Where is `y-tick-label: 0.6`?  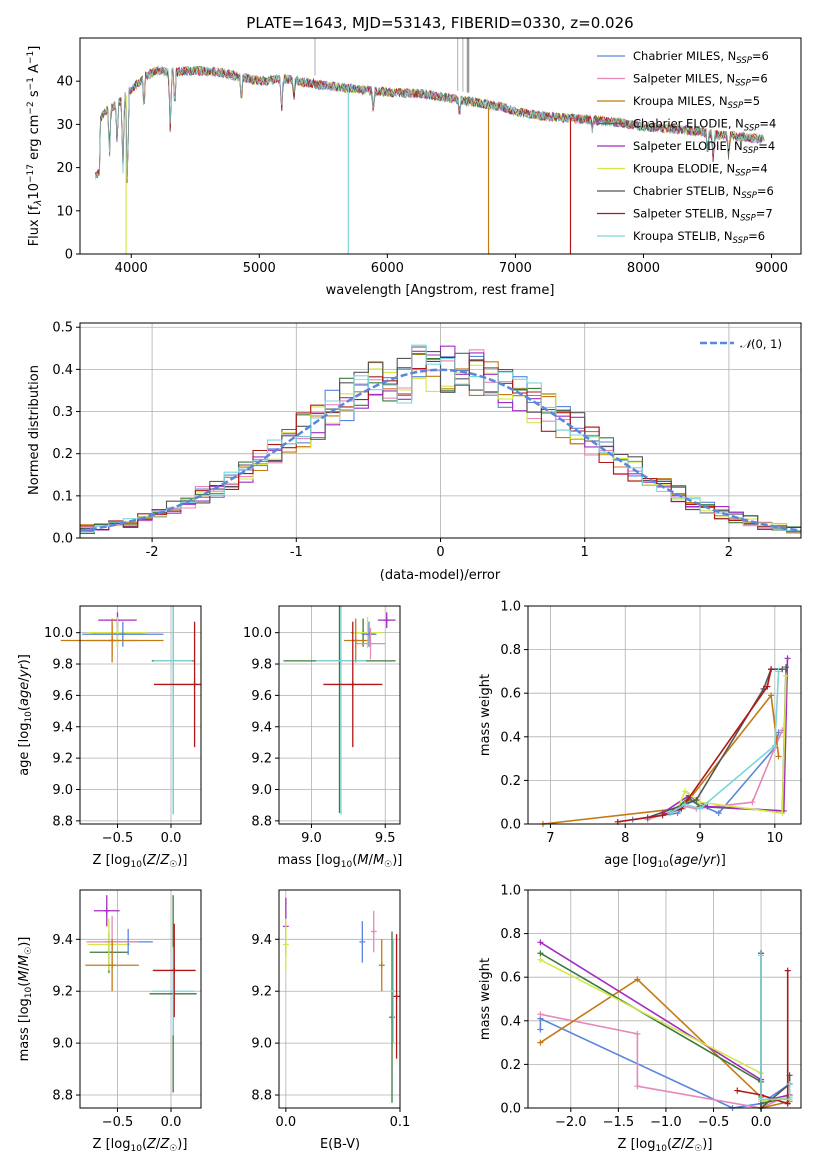
y-tick-label: 0.6 is located at coordinates (510, 694).